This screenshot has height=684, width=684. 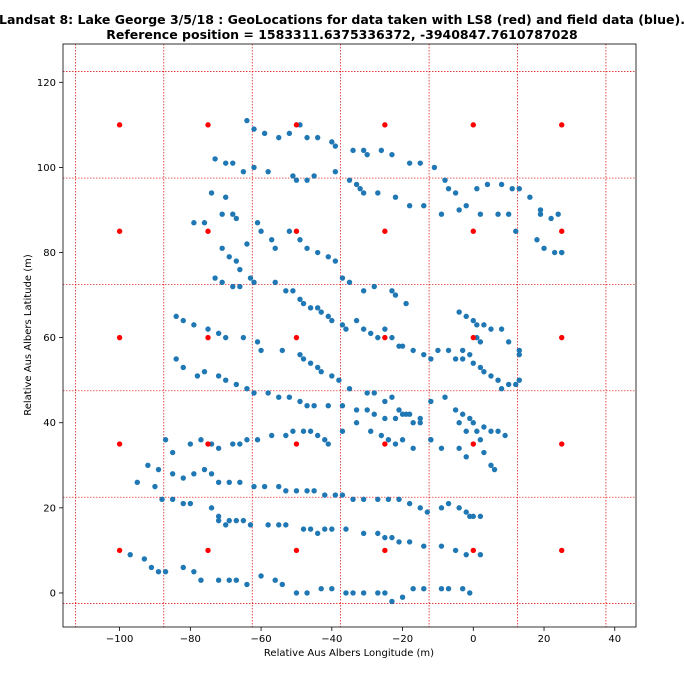 What do you see at coordinates (363, 636) in the screenshot?
I see `x-axis-ticks: −100 −80 −60 −40 −20 0 20 40` at bounding box center [363, 636].